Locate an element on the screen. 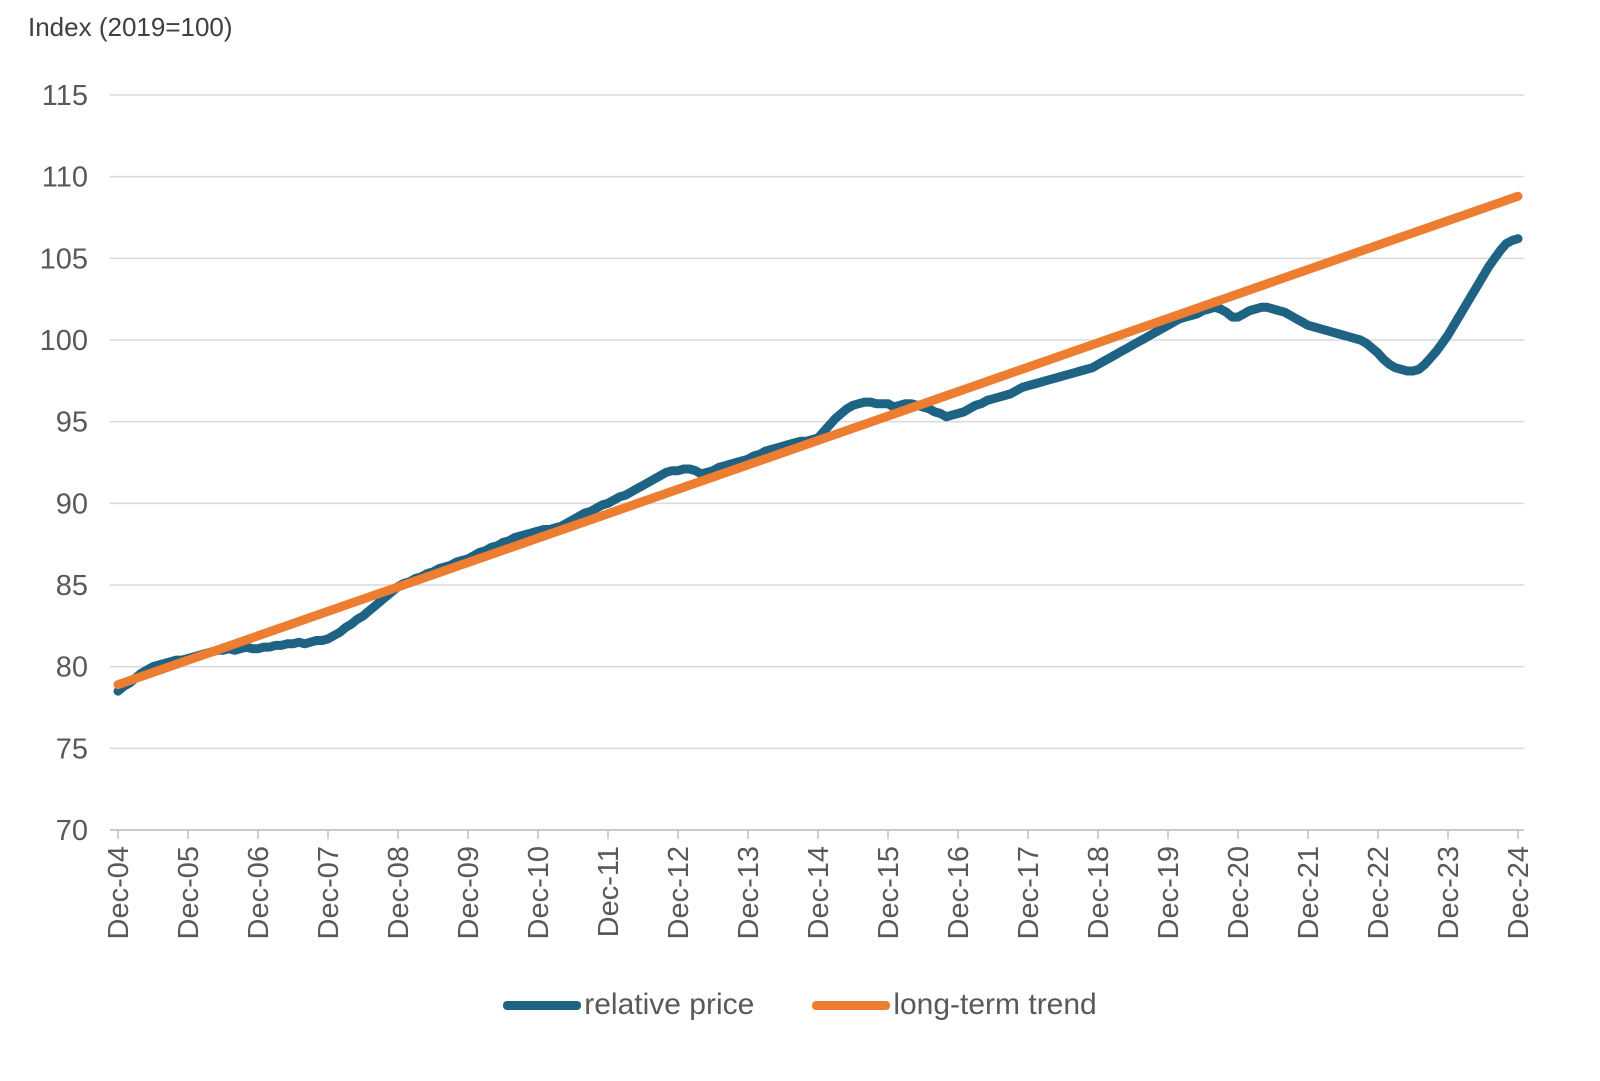 This screenshot has height=1081, width=1600. y-tick-label: 105 is located at coordinates (64, 259).